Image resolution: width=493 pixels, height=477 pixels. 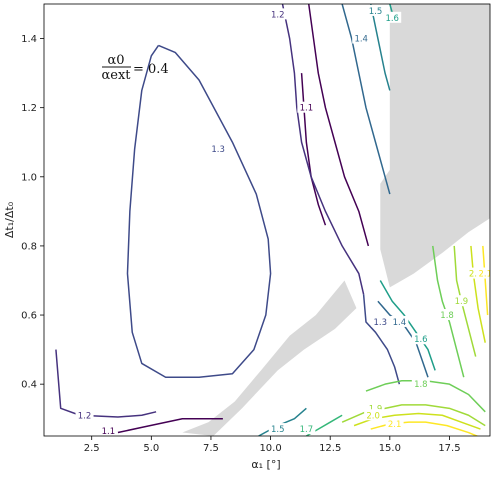 I want to click on contour-label-1-5-2: 1.5, so click(x=278, y=430).